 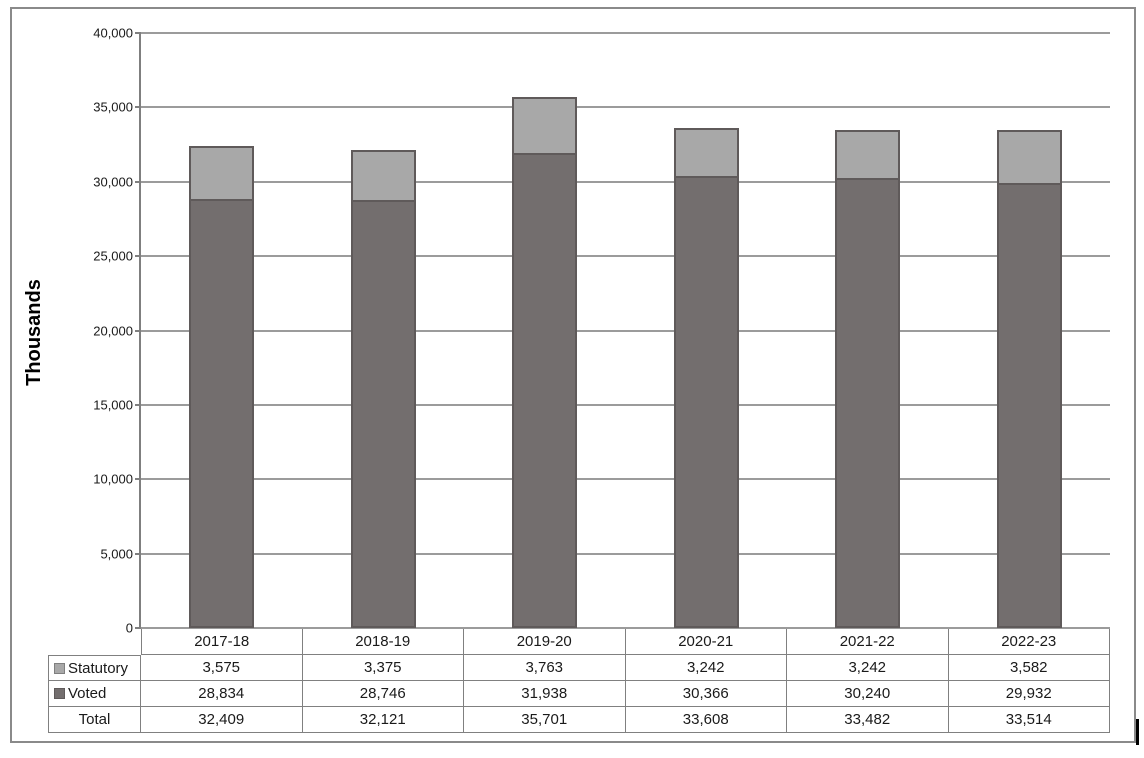 I want to click on table-row-label-text: Total, so click(x=94, y=719).